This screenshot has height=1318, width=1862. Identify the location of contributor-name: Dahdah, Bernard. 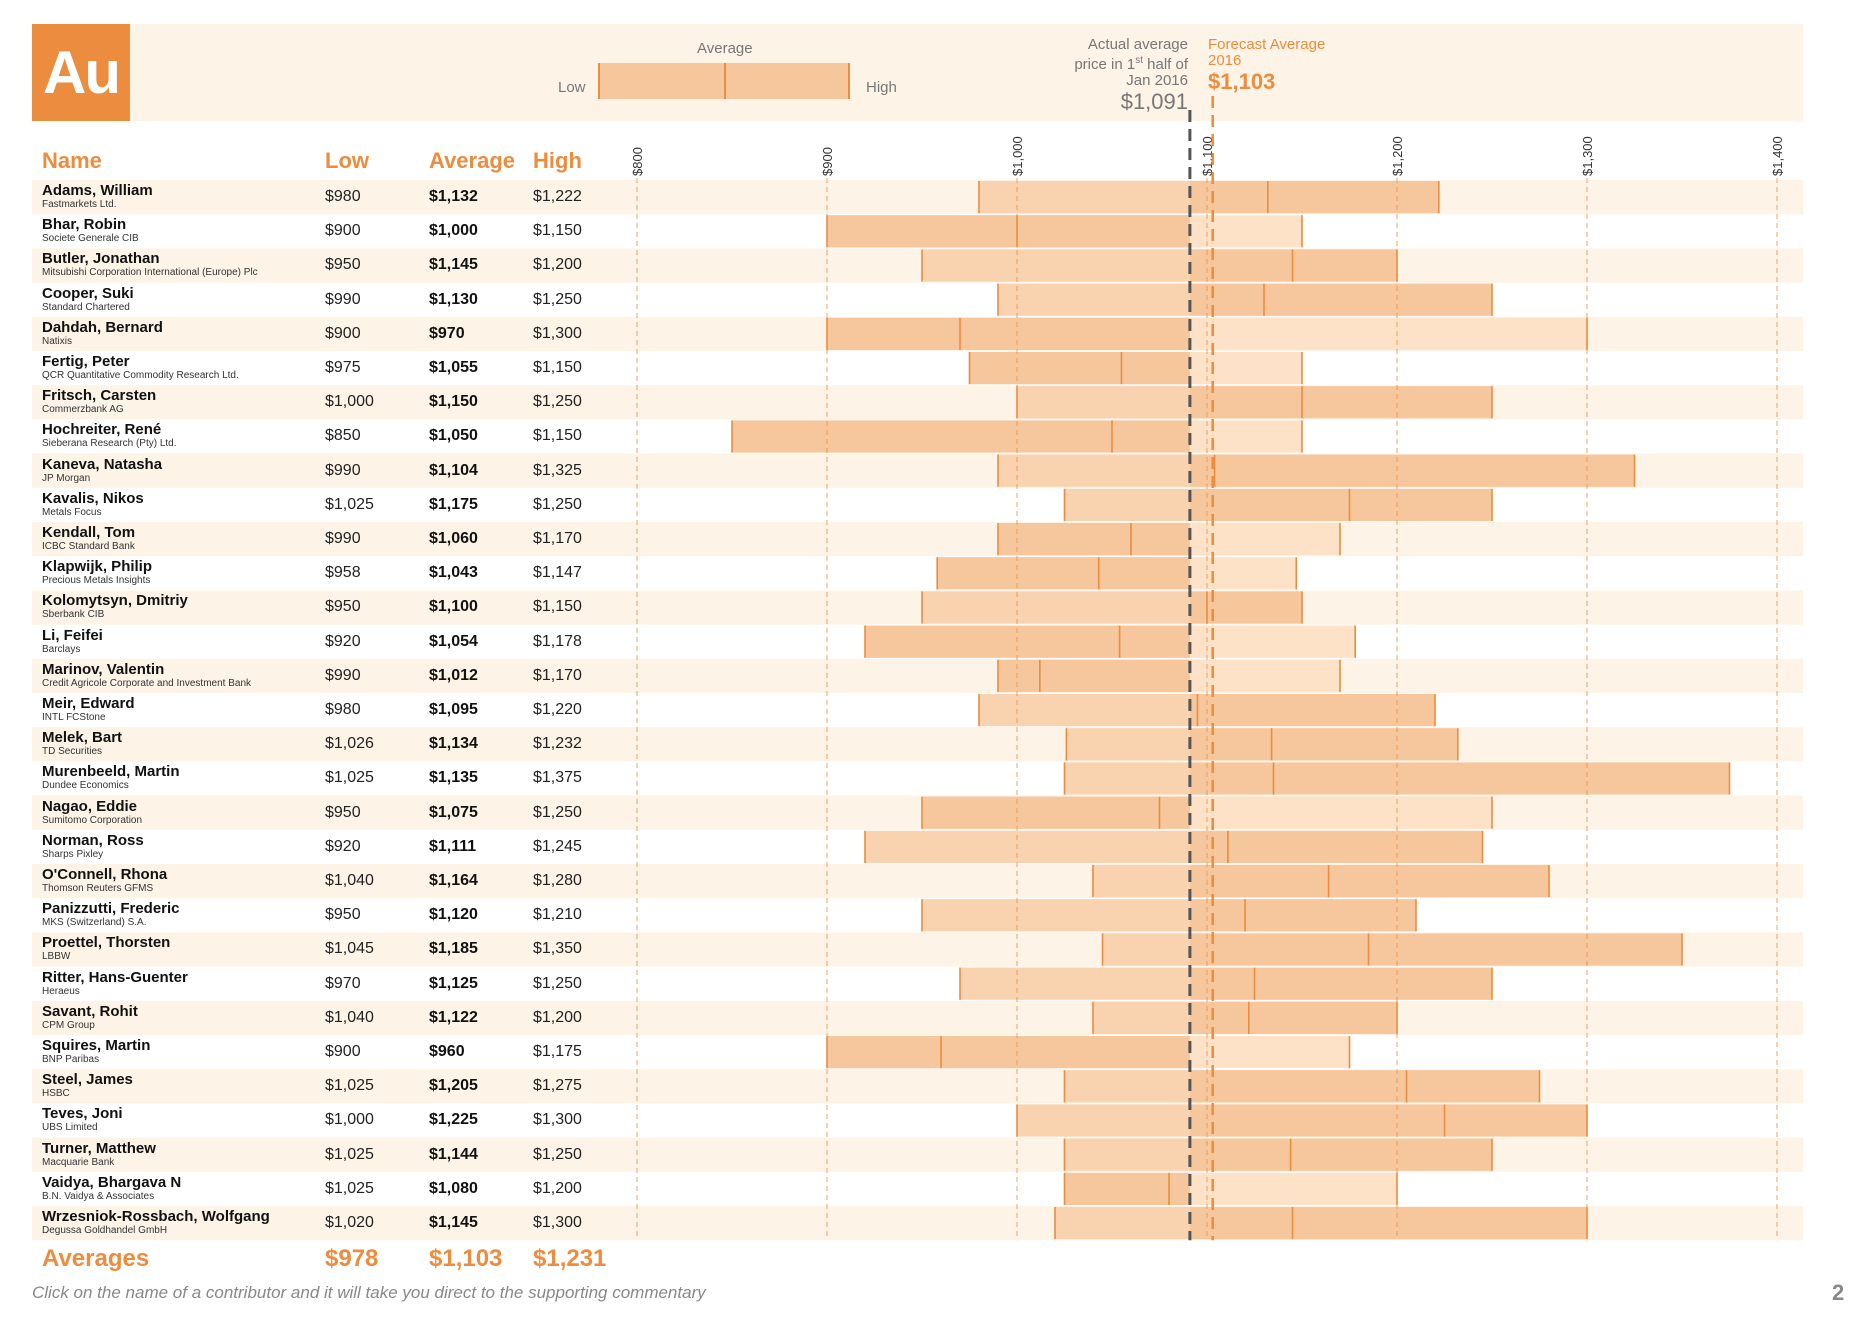
(102, 327).